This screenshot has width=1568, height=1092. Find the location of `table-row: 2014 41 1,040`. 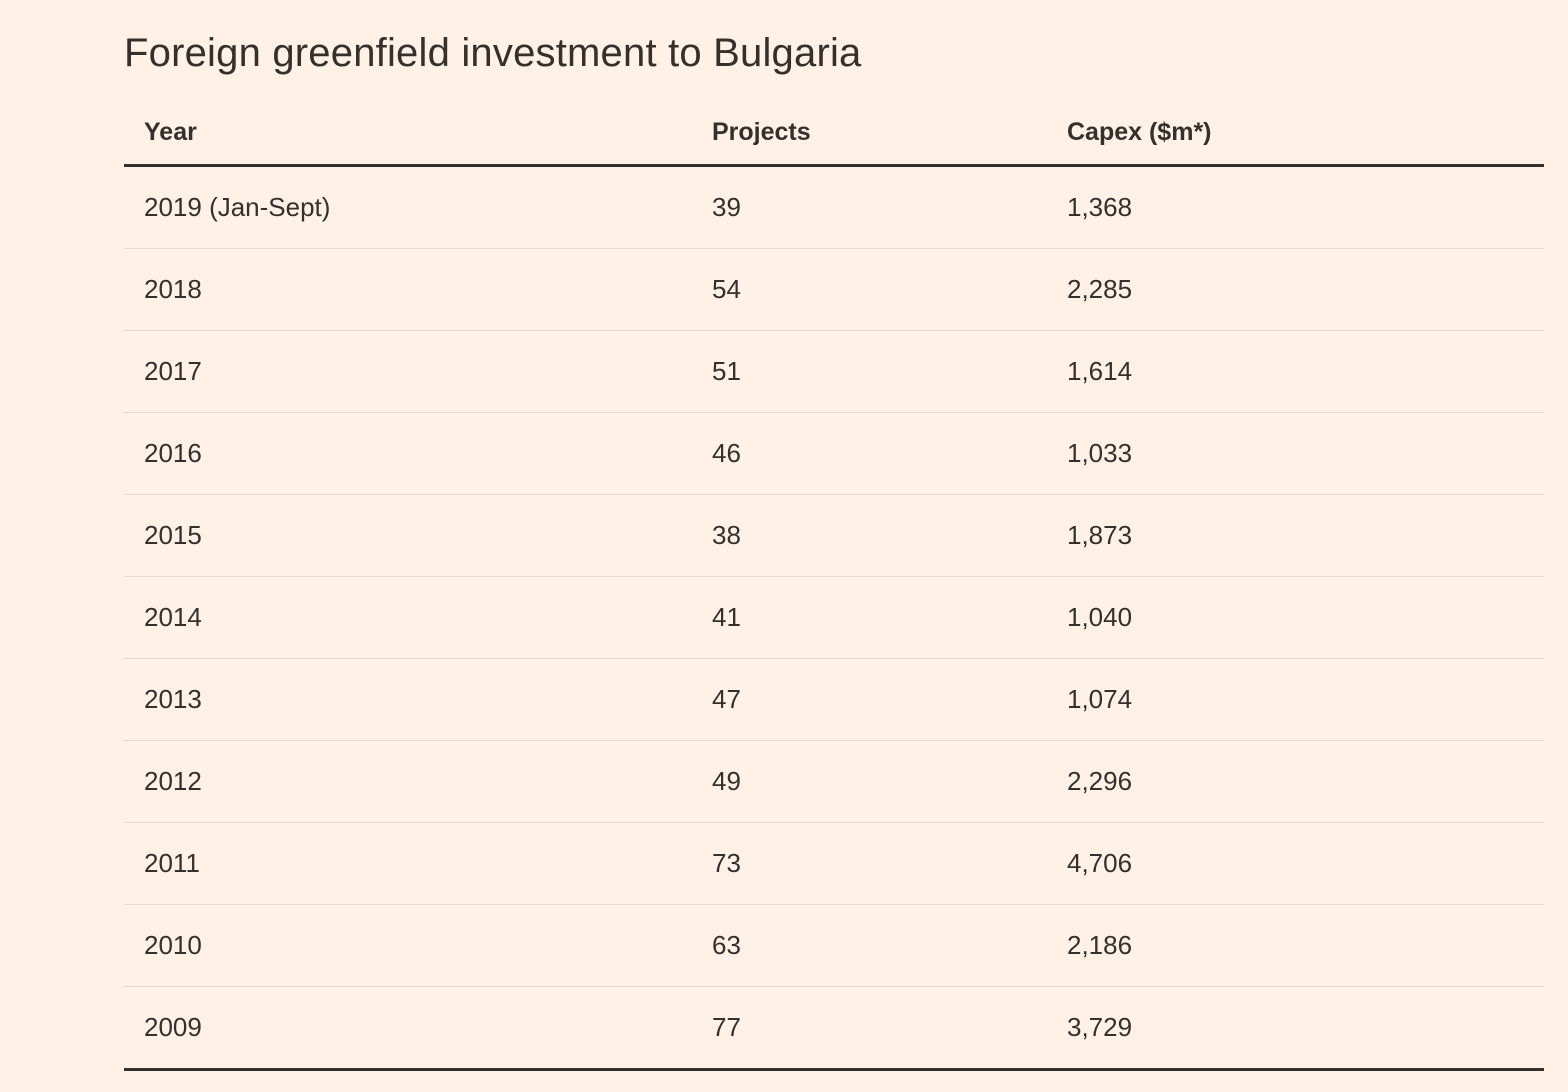

table-row: 2014 41 1,040 is located at coordinates (834, 618).